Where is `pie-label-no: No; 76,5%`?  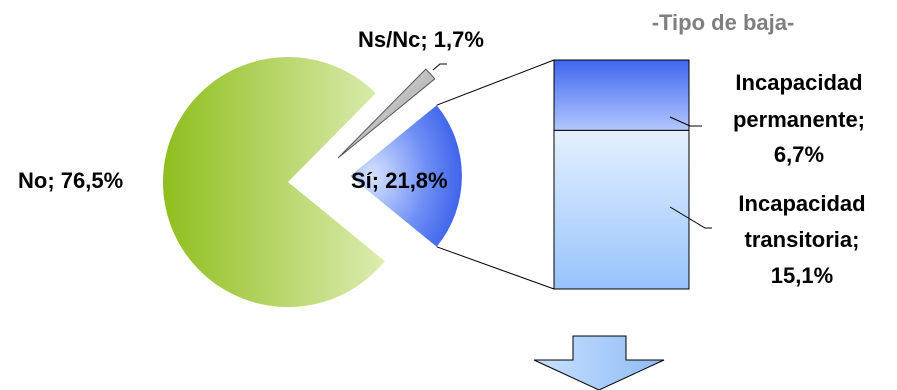
pie-label-no: No; 76,5% is located at coordinates (70, 180).